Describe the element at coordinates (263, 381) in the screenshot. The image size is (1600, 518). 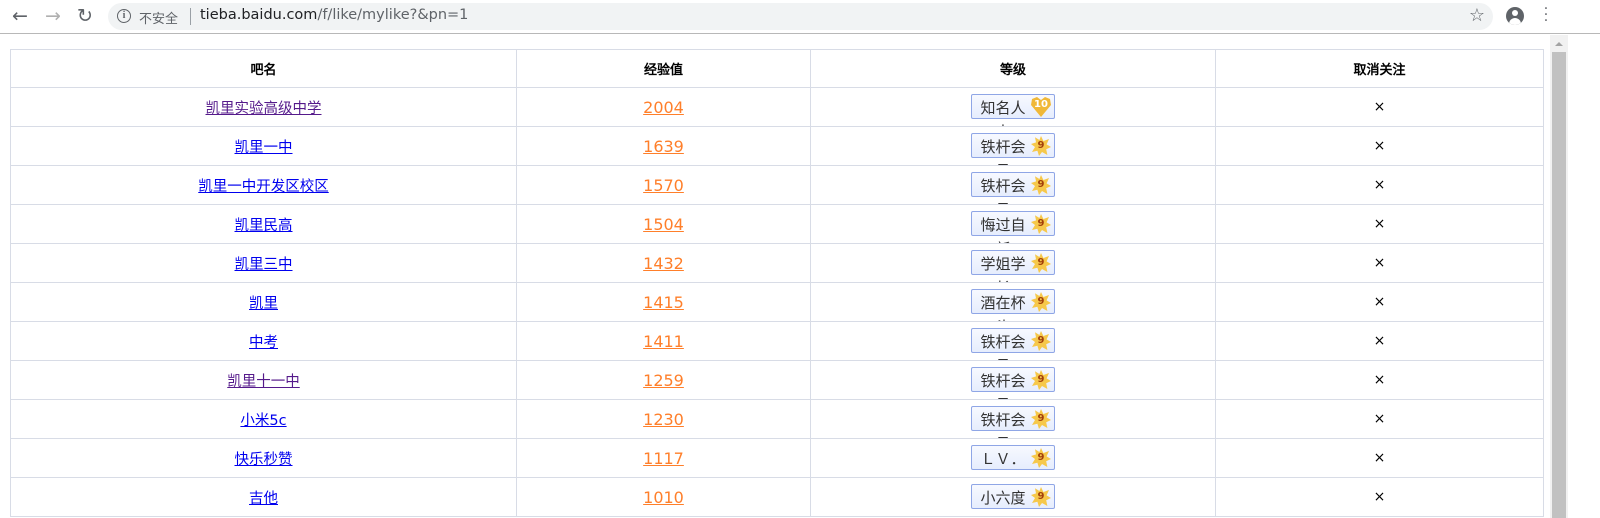
I see `forum-name-link: 凯里十一中` at that location.